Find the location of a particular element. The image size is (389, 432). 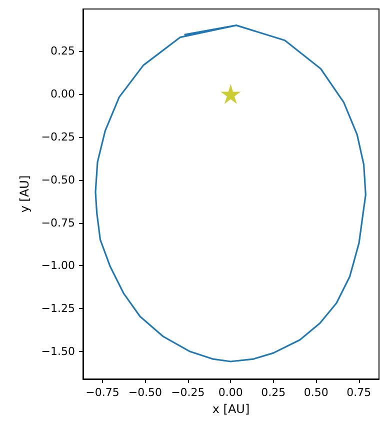

x-tick-label: −0.25 is located at coordinates (188, 392).